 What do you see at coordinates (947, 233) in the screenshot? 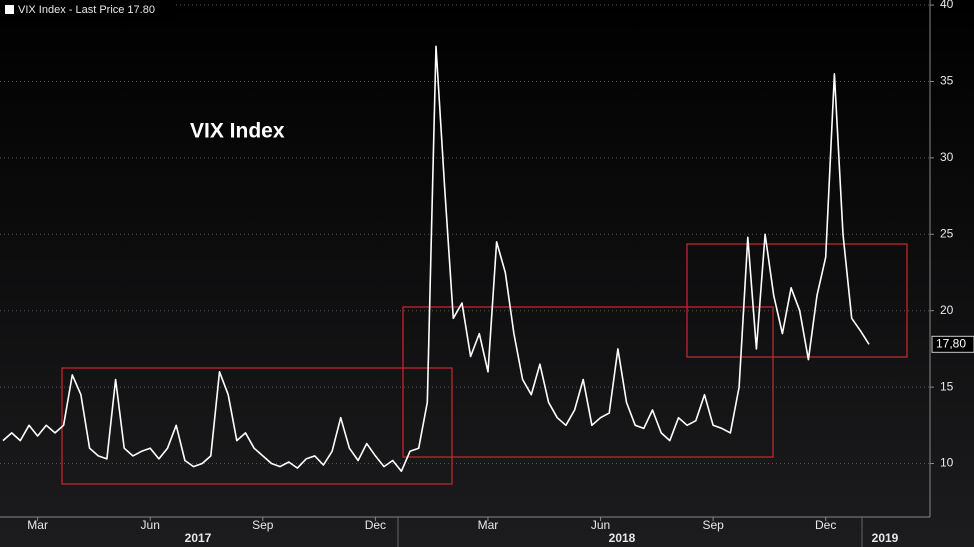
I see `y-tick-label: 25` at bounding box center [947, 233].